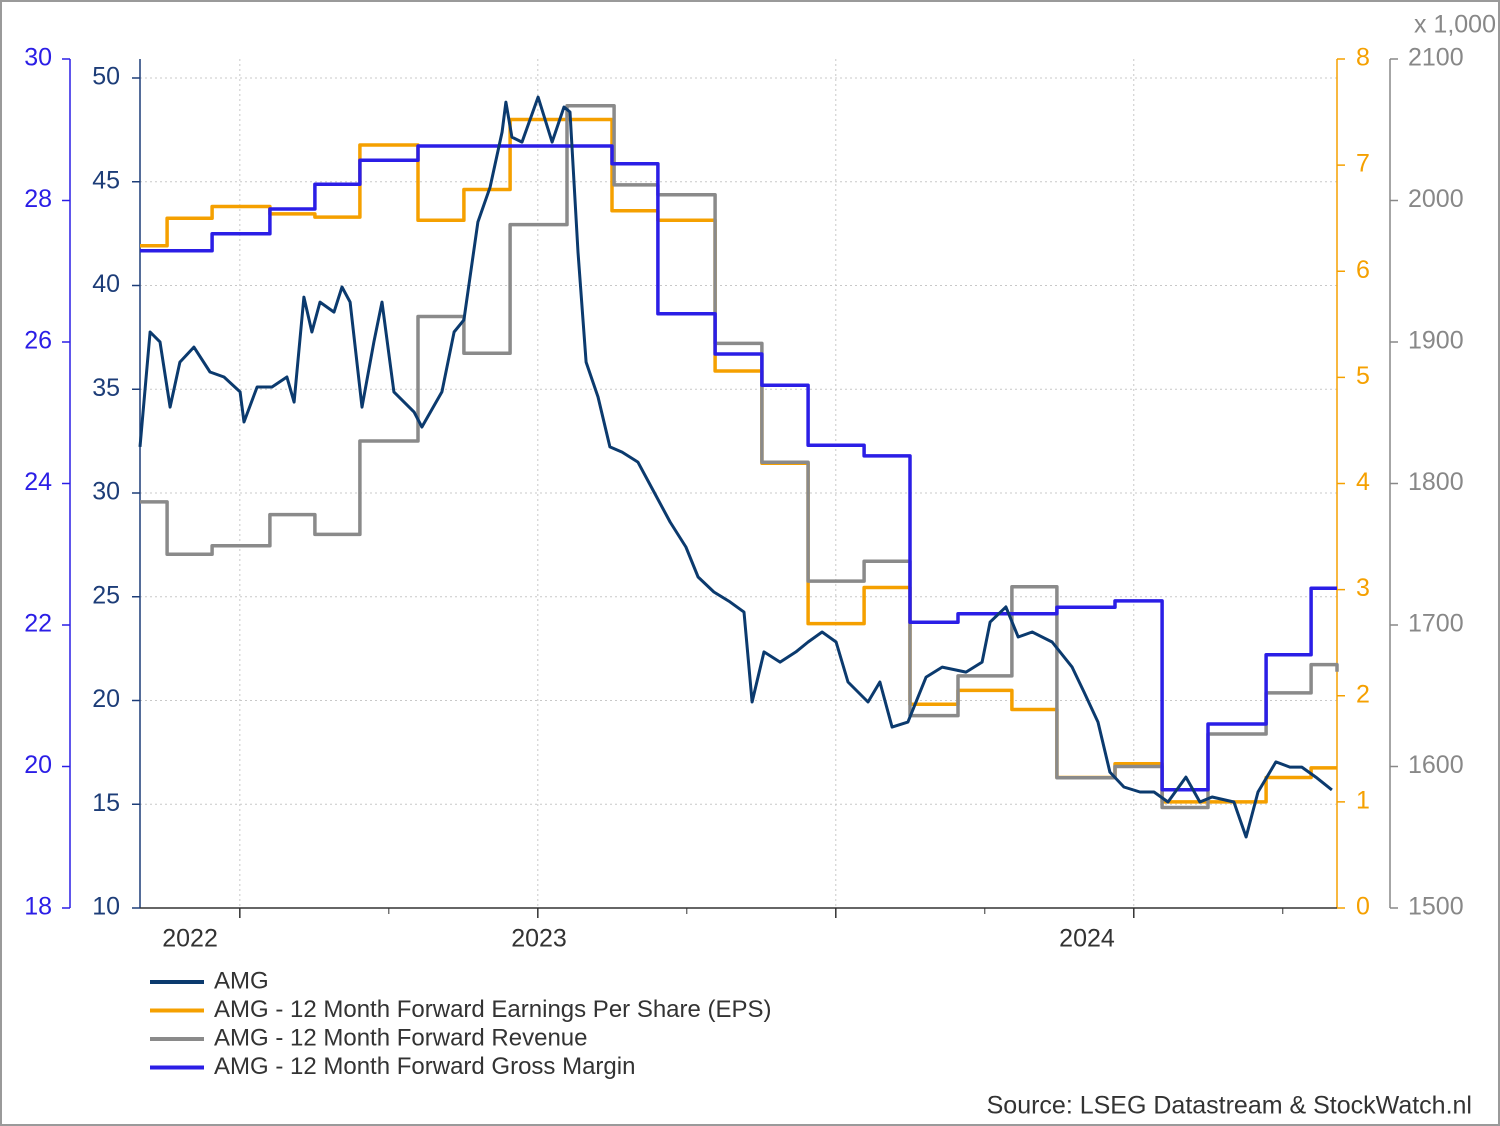  Describe the element at coordinates (1363, 800) in the screenshot. I see `y-tick-label: 1` at that location.